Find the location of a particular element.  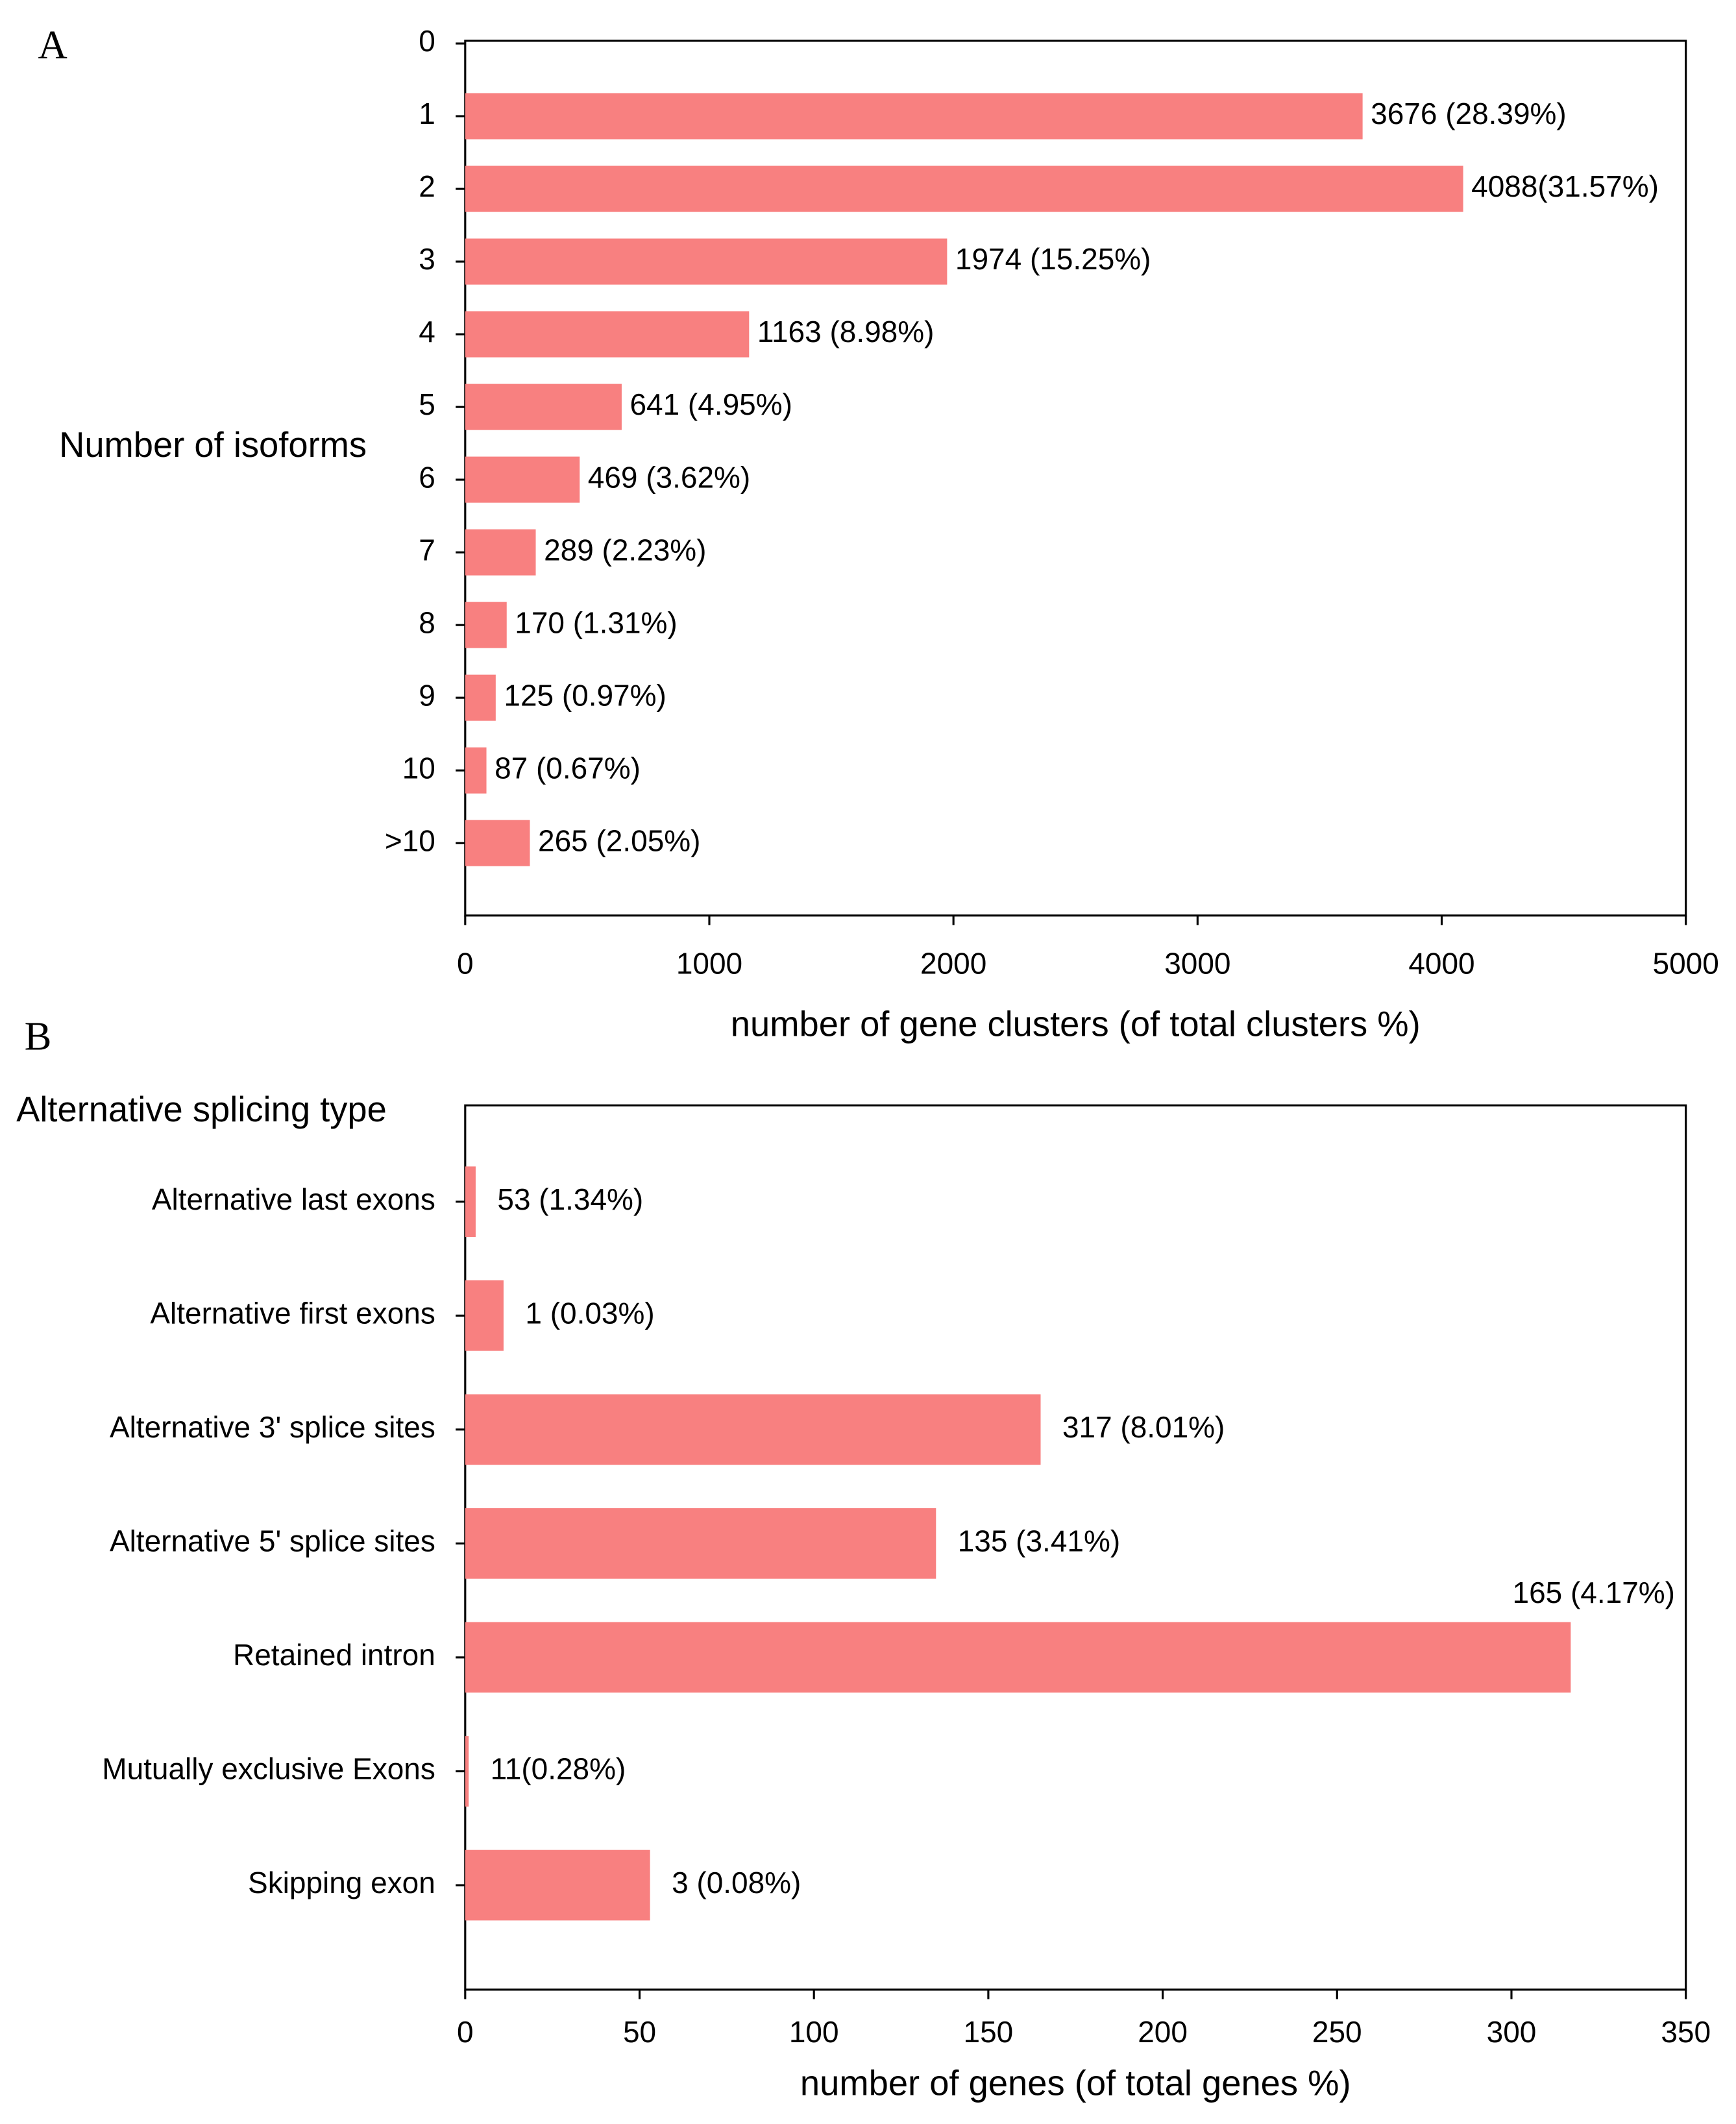

y-tick-label: Mutually exclusive Exons is located at coordinates (268, 1769).